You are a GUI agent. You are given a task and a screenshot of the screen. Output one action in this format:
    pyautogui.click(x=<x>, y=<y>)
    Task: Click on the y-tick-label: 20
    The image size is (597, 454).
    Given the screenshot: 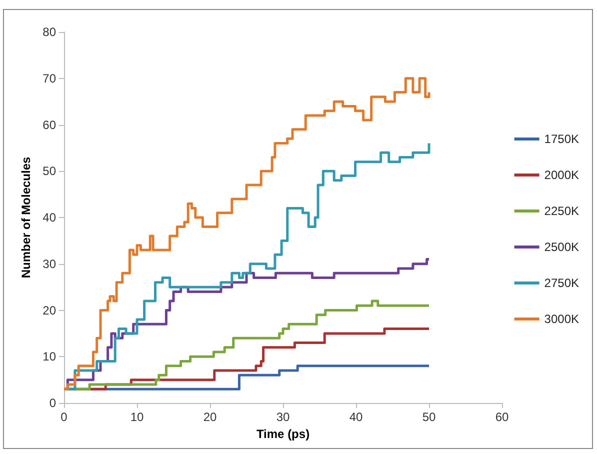 What is the action you would take?
    pyautogui.click(x=49, y=310)
    